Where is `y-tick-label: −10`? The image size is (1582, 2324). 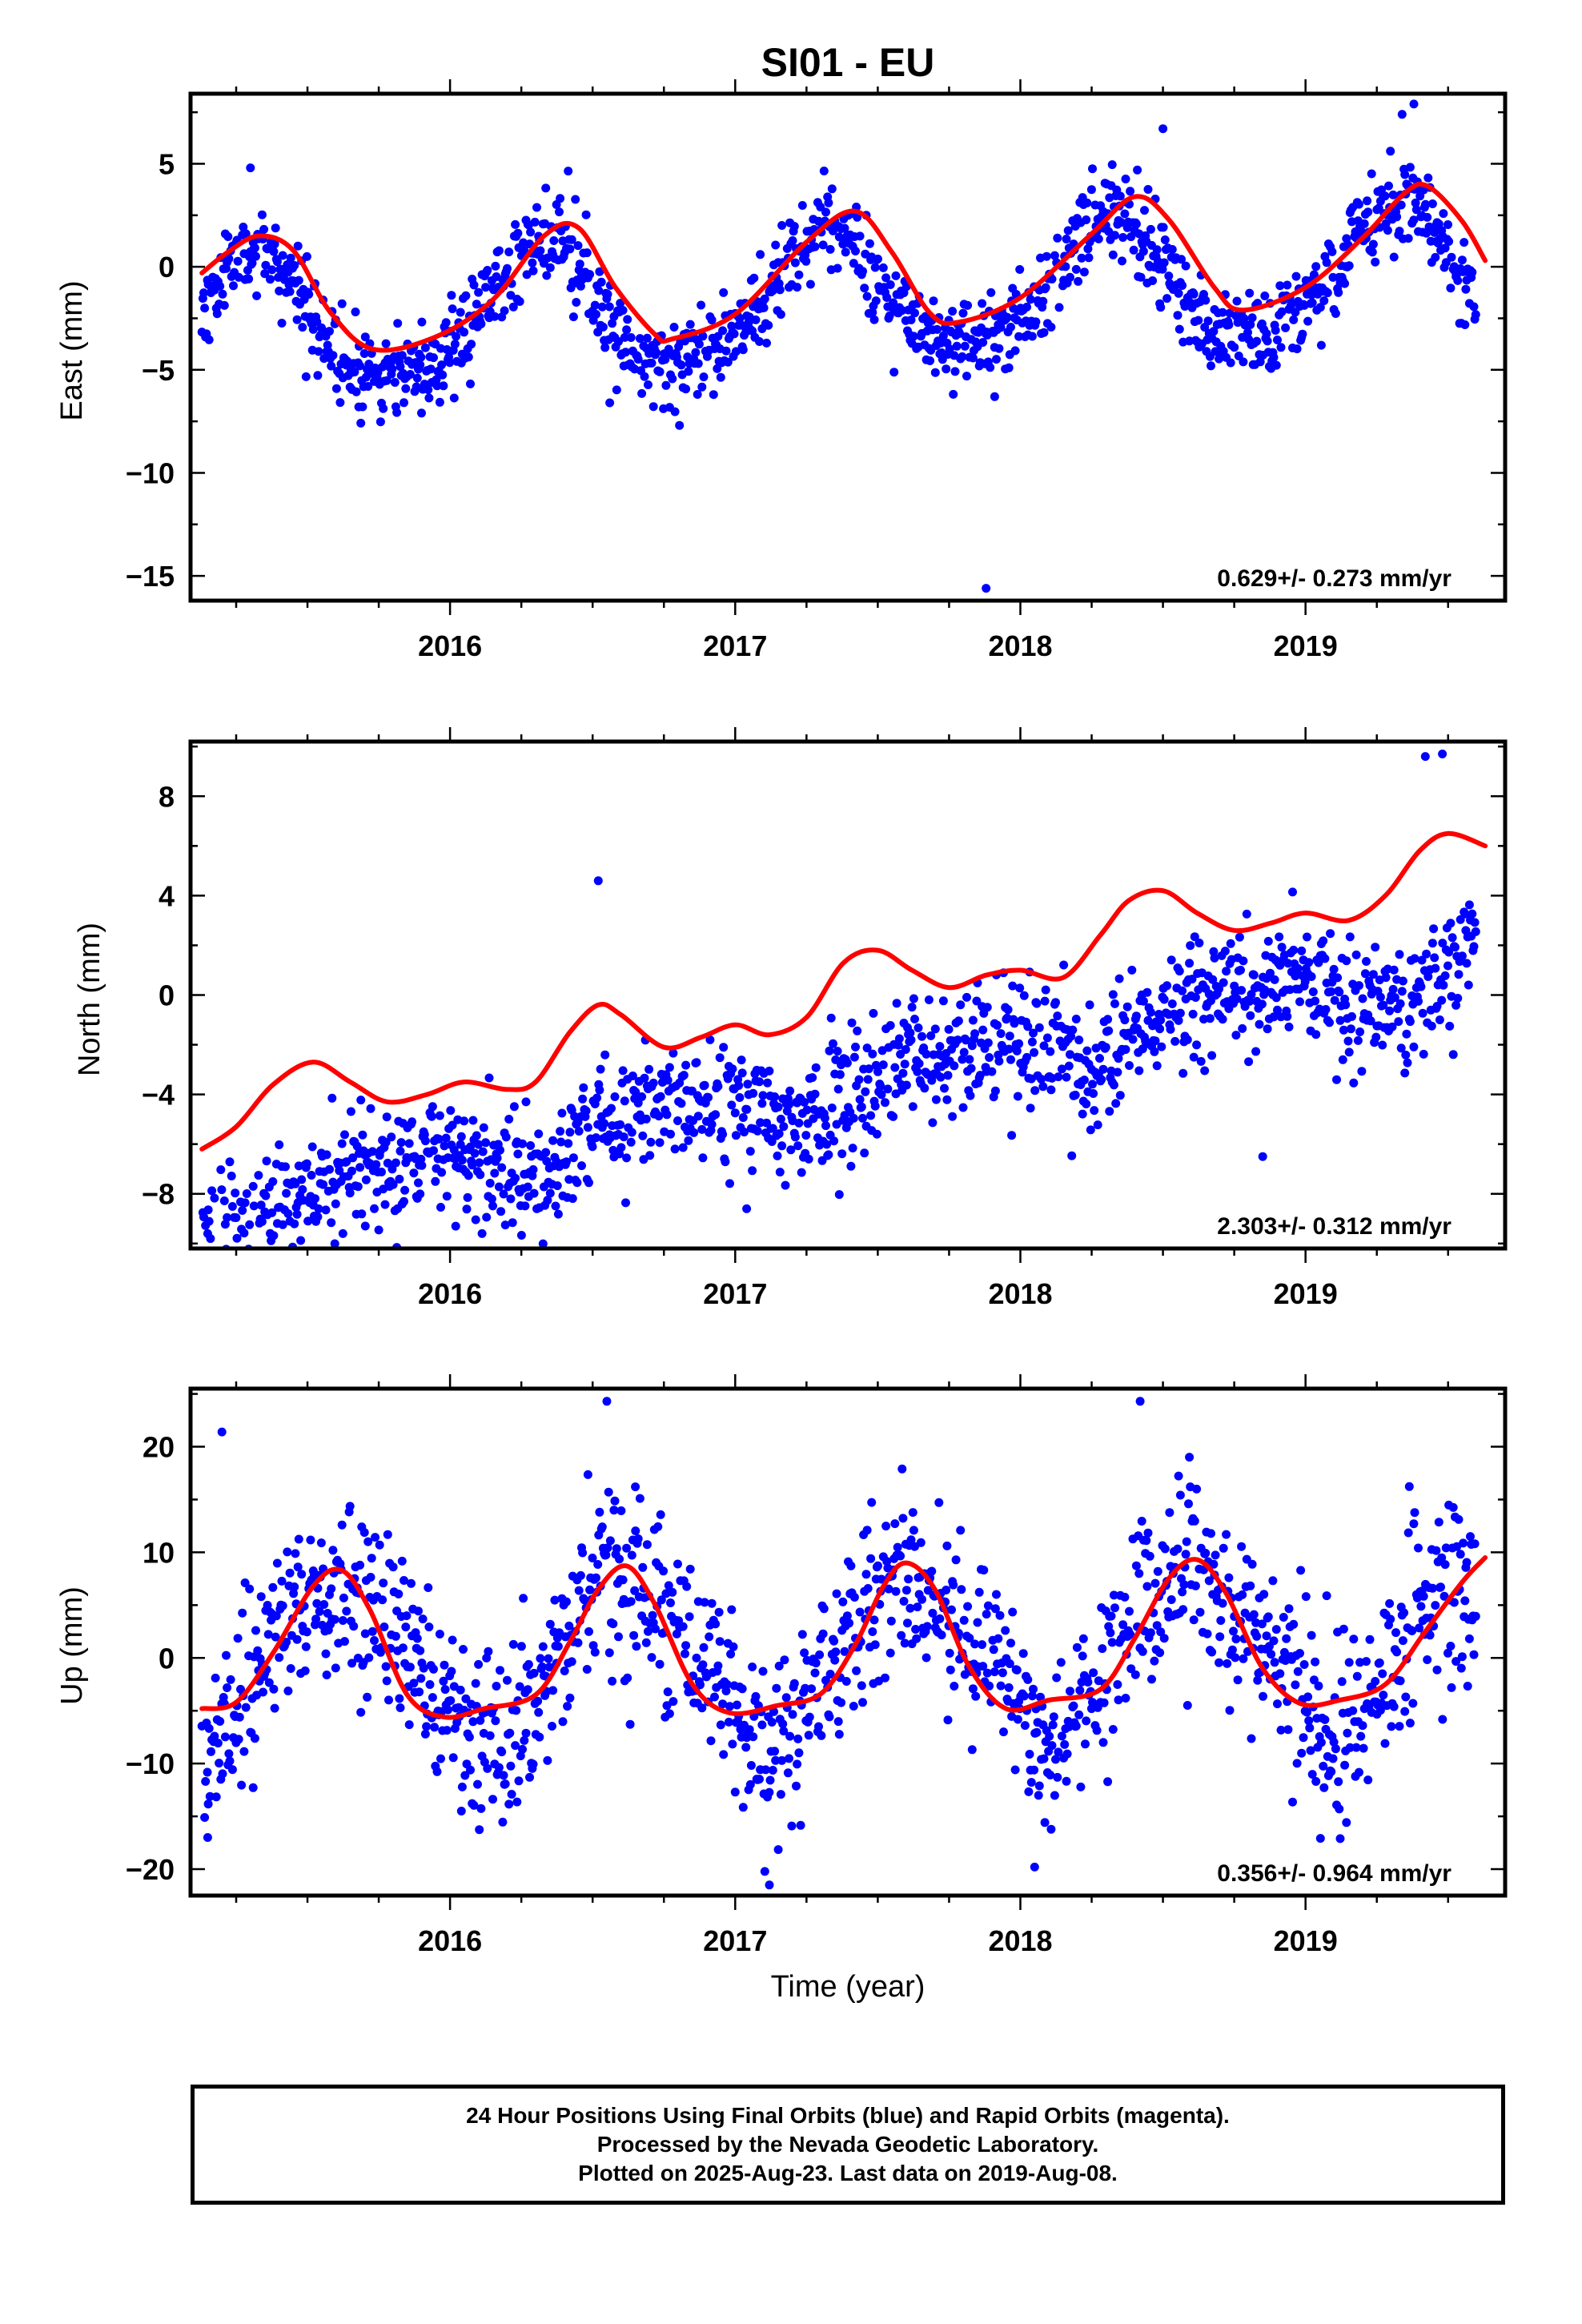 y-tick-label: −10 is located at coordinates (151, 1763).